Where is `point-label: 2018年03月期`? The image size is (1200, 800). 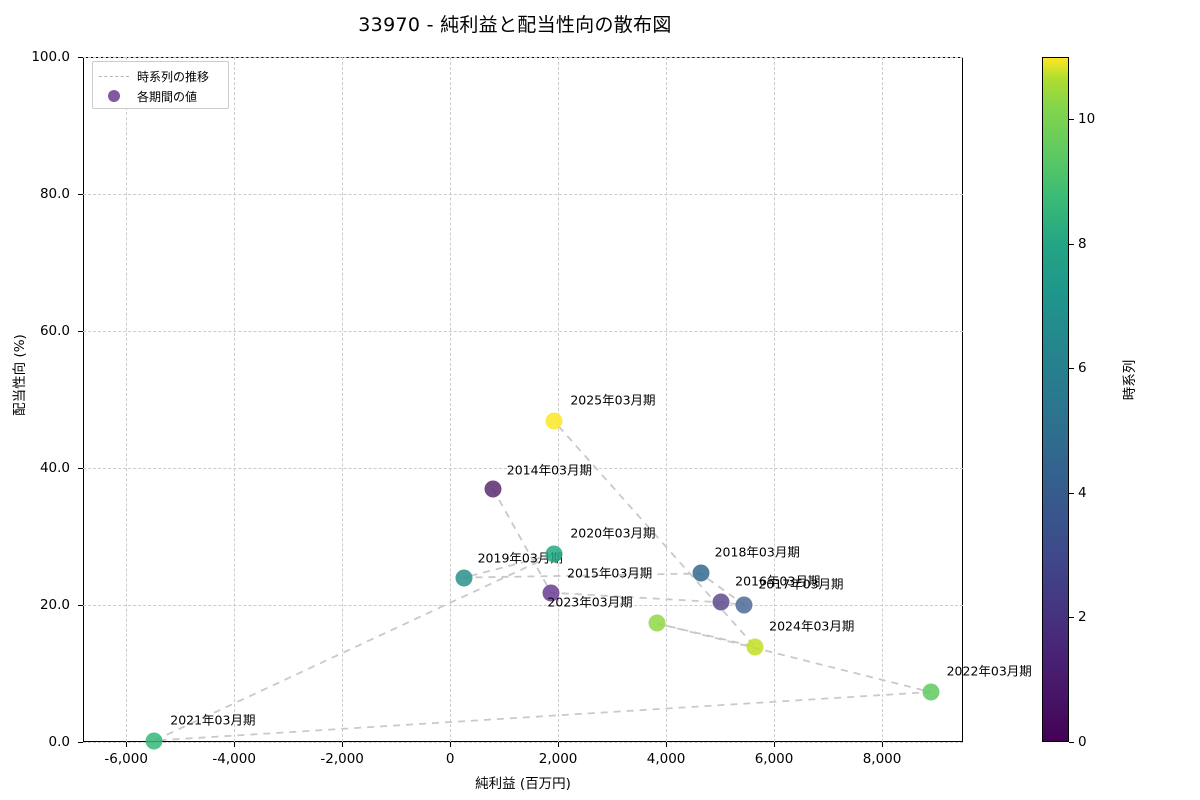 point-label: 2018年03月期 is located at coordinates (757, 552).